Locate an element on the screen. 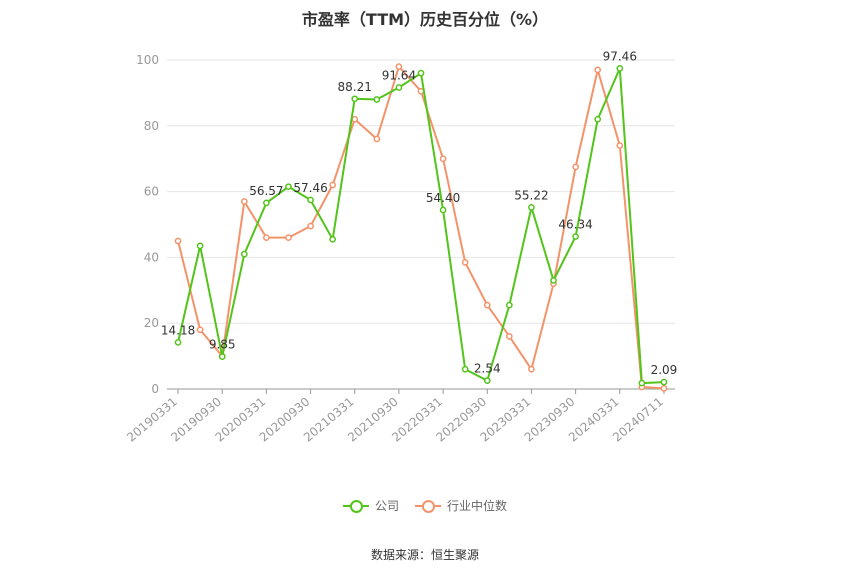 The width and height of the screenshot is (850, 575). data-source: 数据来源：恒生聚源 is located at coordinates (424, 555).